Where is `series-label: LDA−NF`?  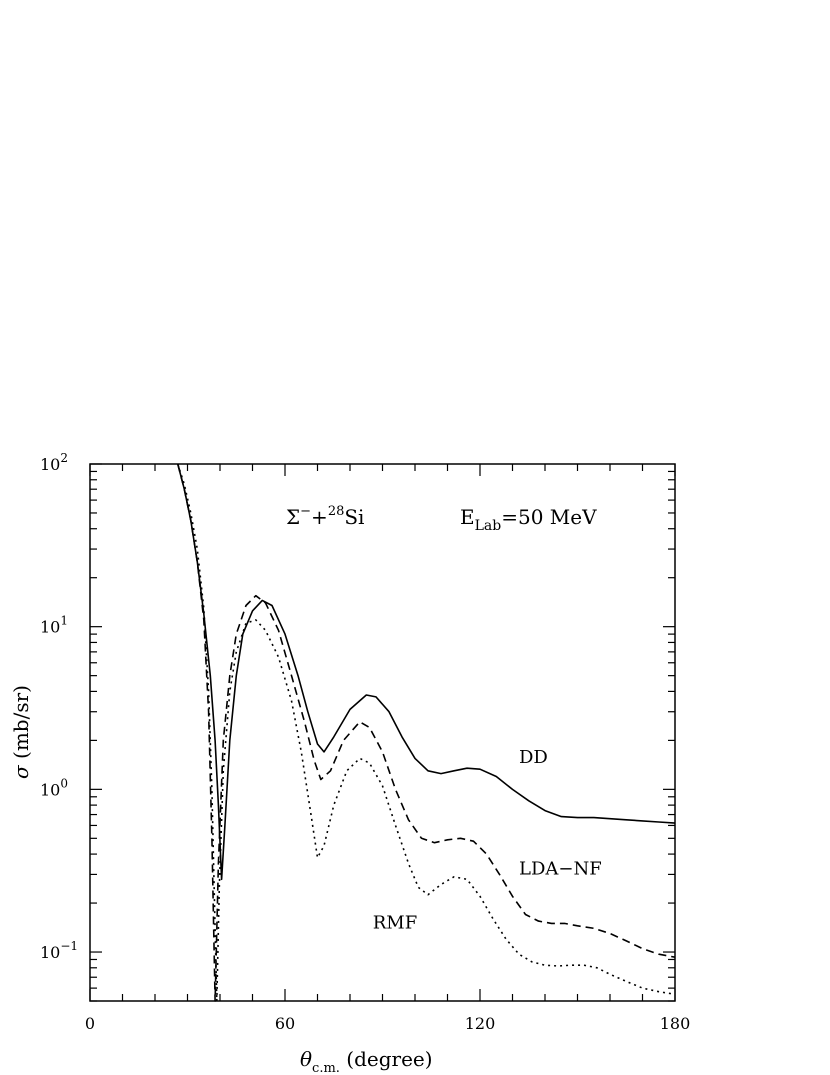 series-label: LDA−NF is located at coordinates (560, 868).